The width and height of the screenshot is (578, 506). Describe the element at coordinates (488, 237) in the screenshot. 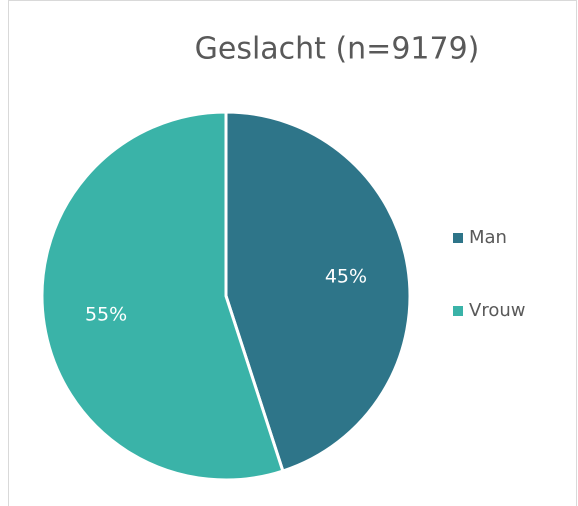

I see `legend-label: Man` at that location.